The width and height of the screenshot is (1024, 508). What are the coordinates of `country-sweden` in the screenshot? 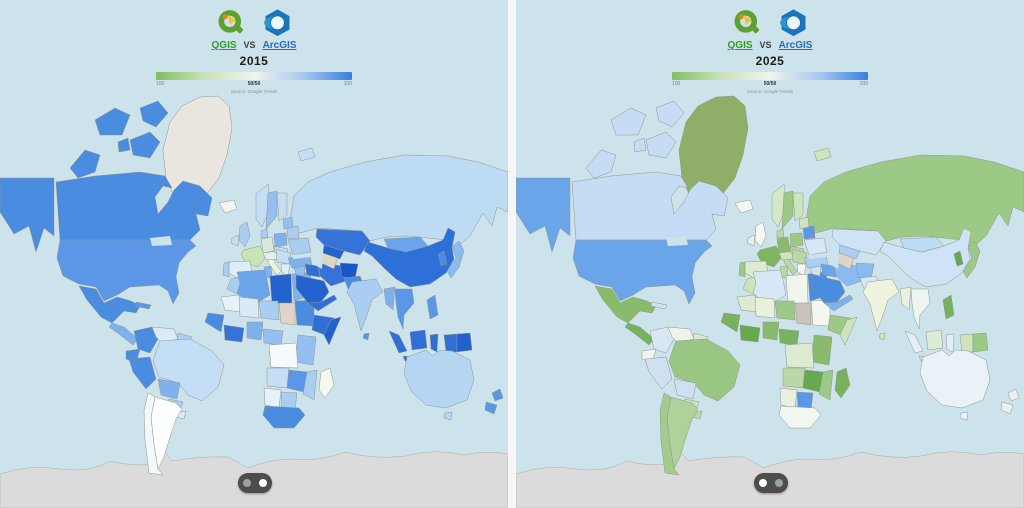 It's located at (787, 210).